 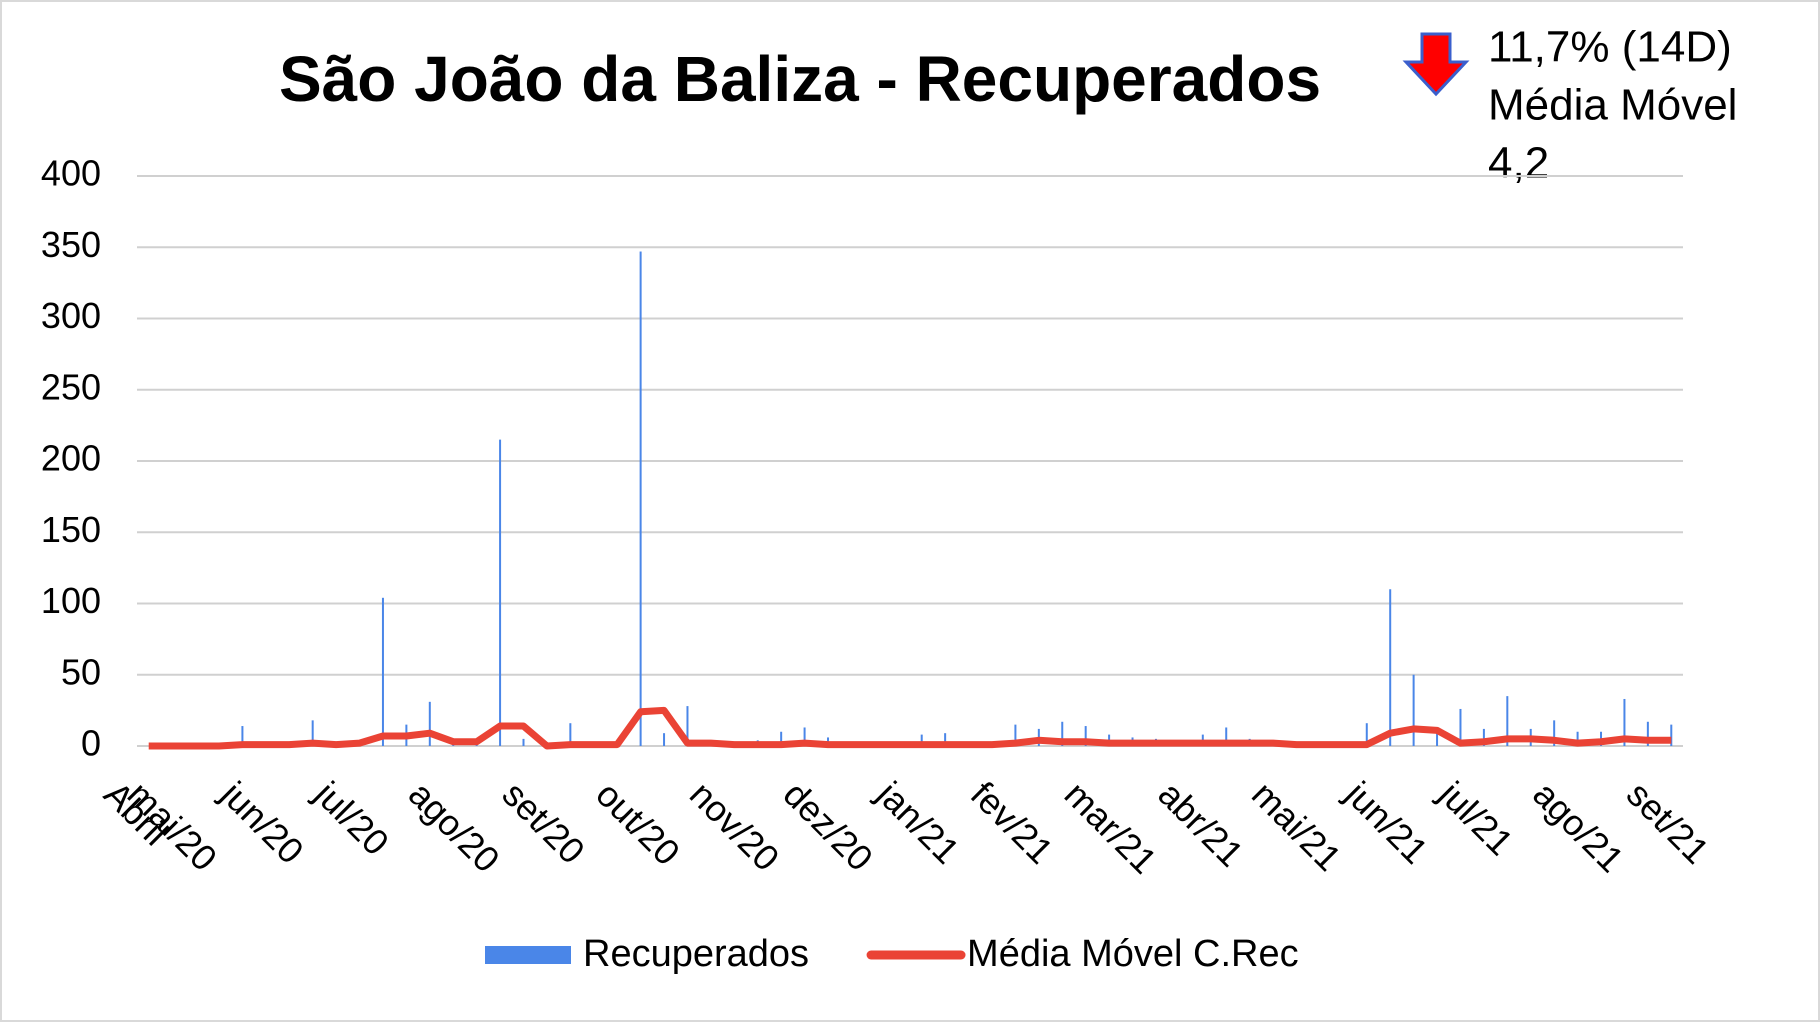 I want to click on annotation-text: 4,2, so click(x=1518, y=163).